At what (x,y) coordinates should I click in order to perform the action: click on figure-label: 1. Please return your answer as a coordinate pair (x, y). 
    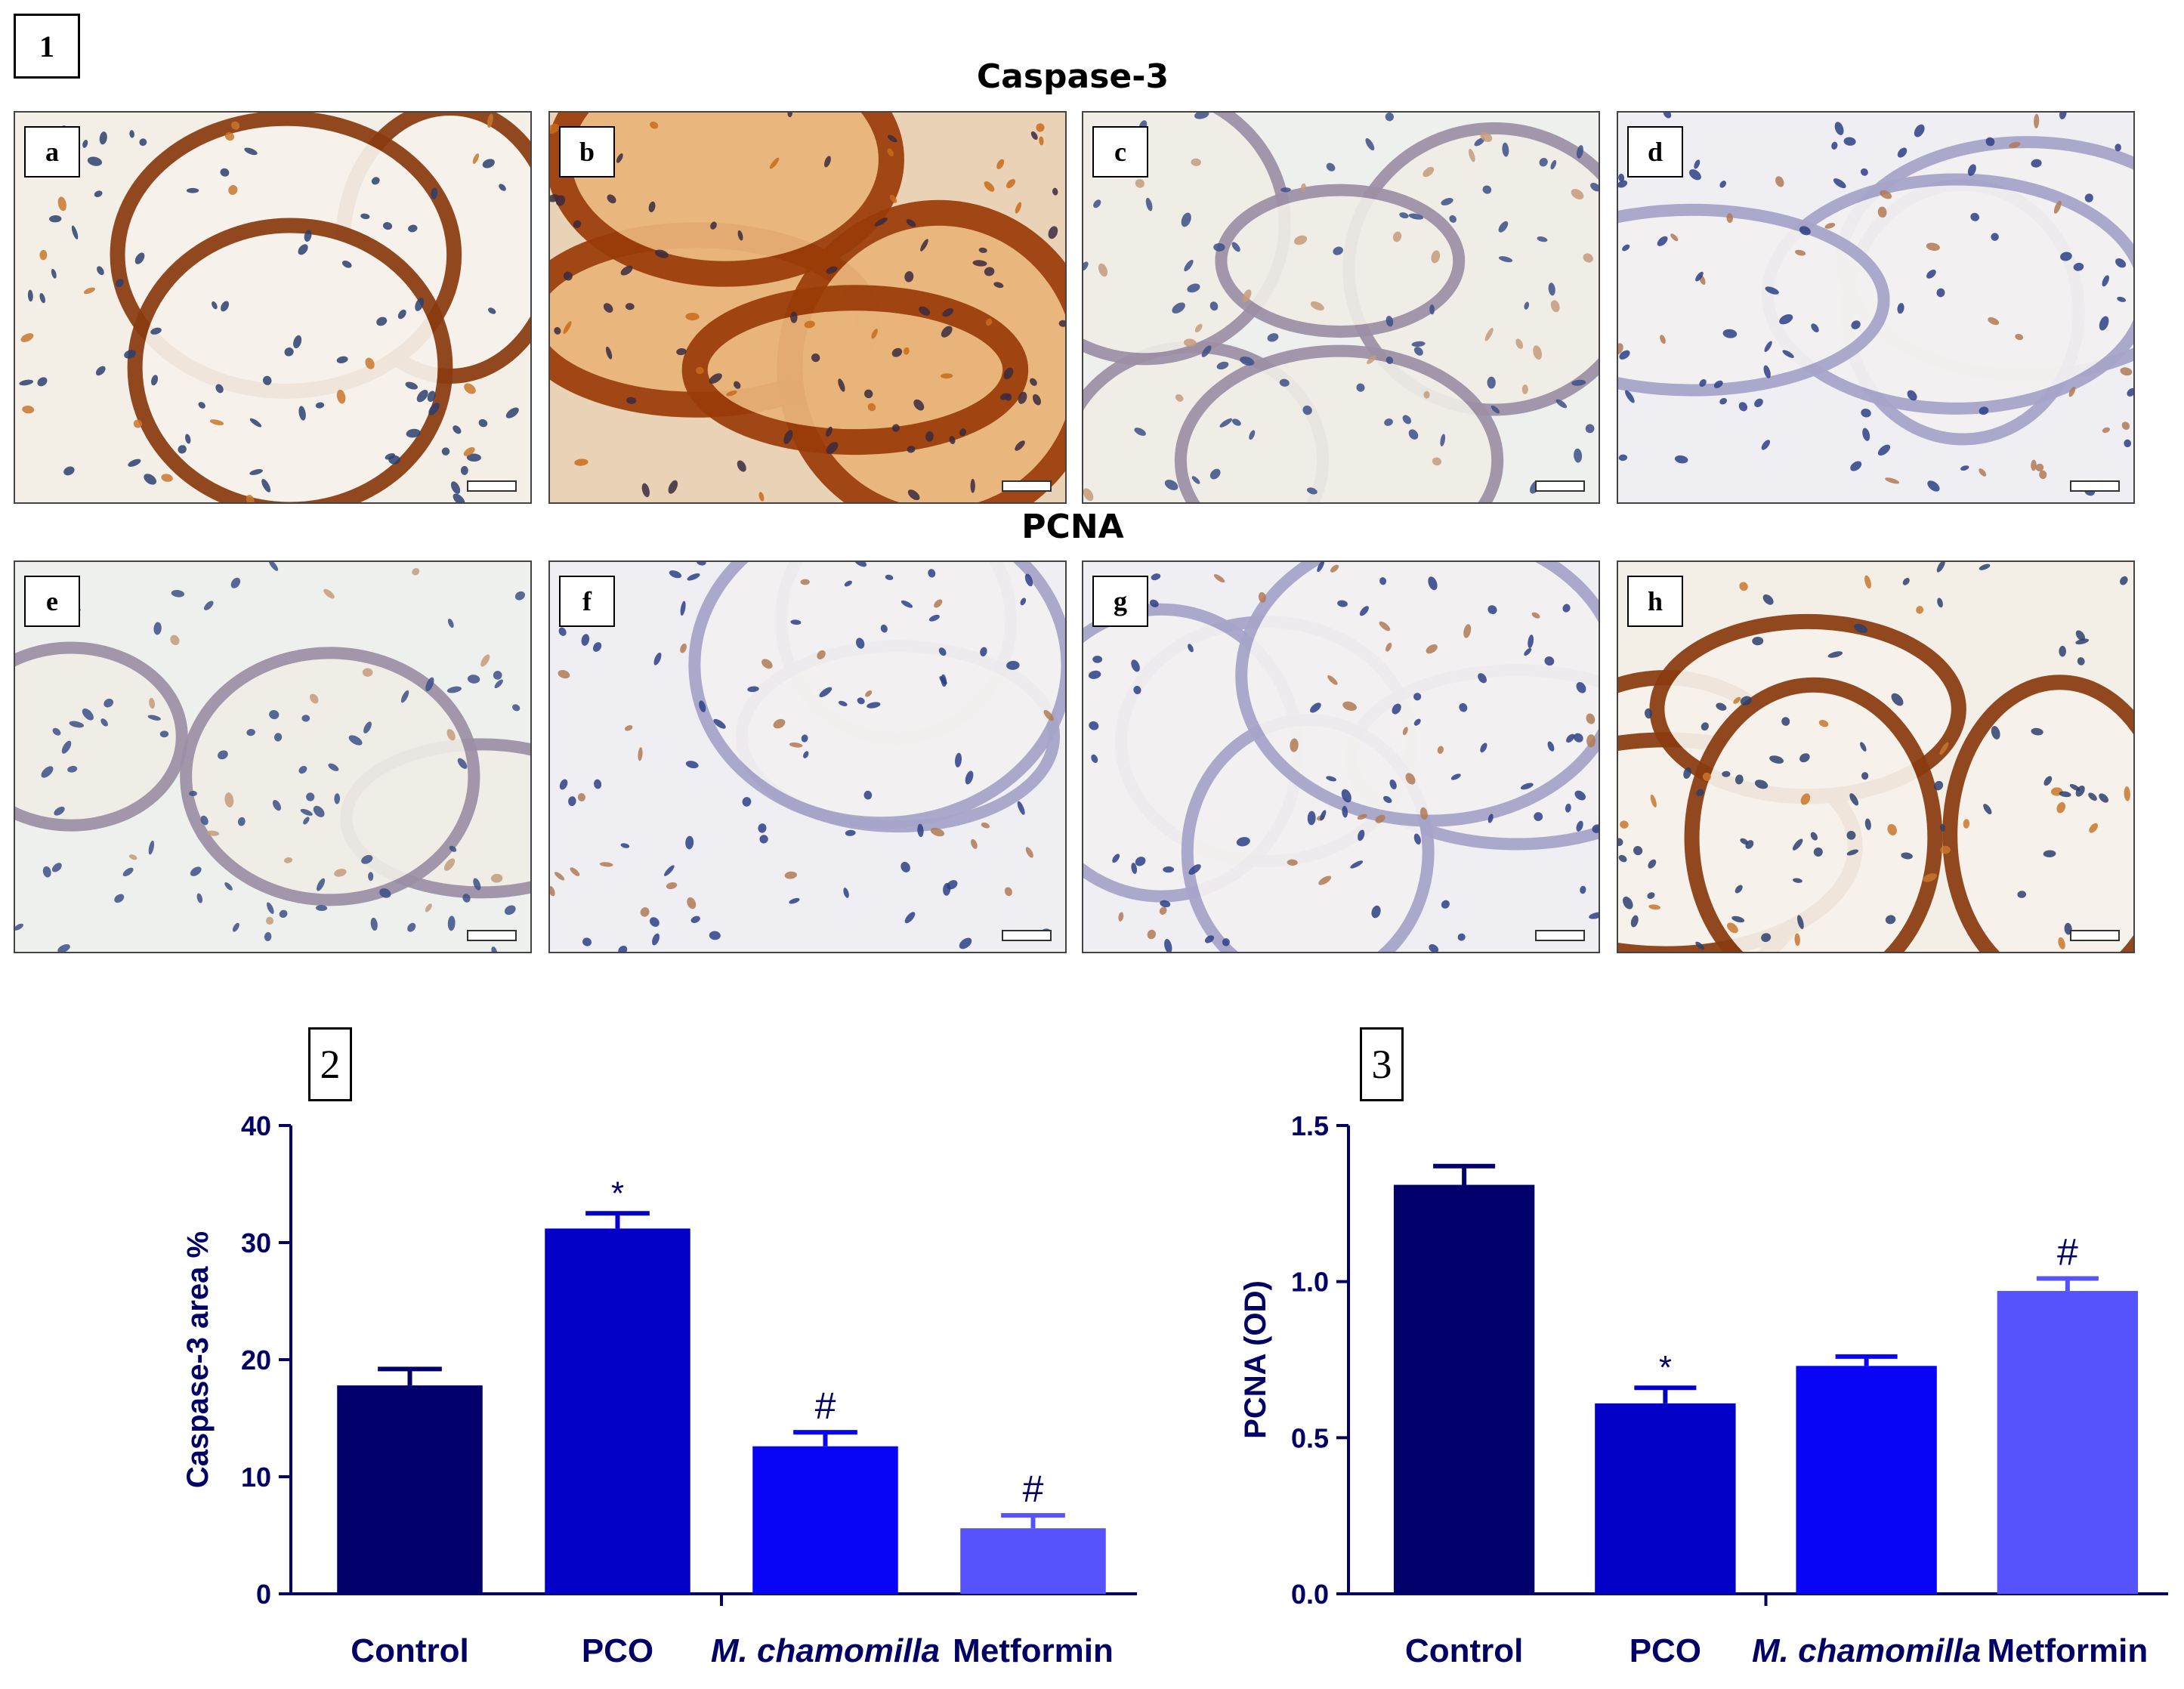
    Looking at the image, I should click on (47, 47).